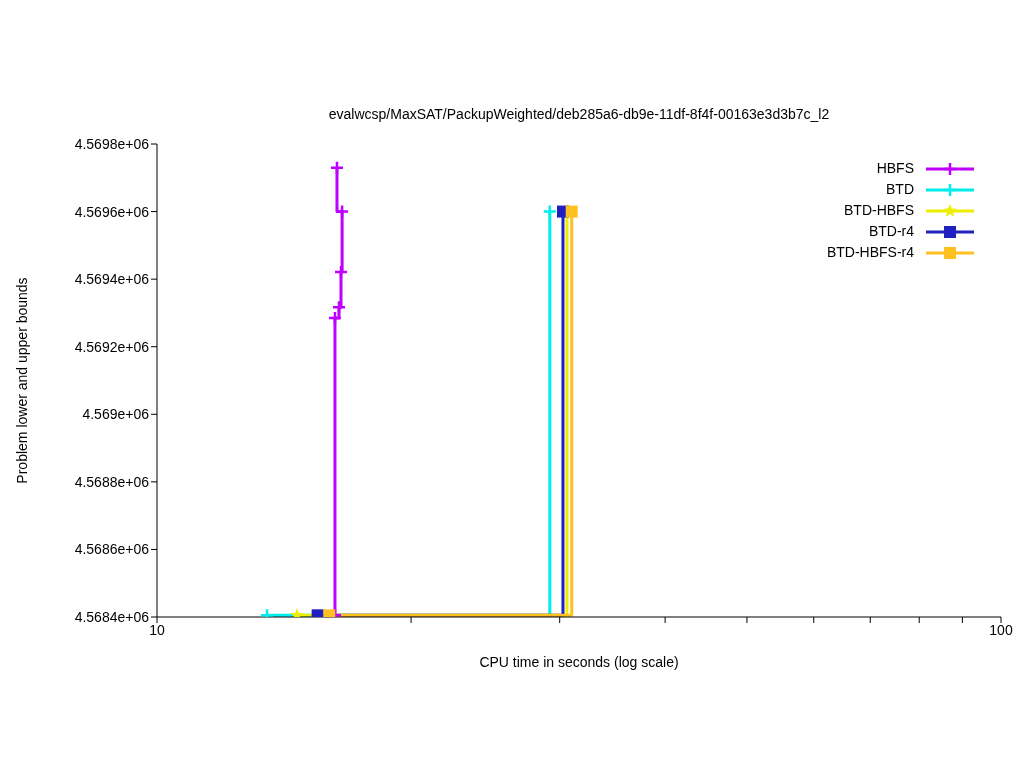 This screenshot has height=768, width=1024. Describe the element at coordinates (112, 549) in the screenshot. I see `y-tick-label: 4.5686e+06` at that location.